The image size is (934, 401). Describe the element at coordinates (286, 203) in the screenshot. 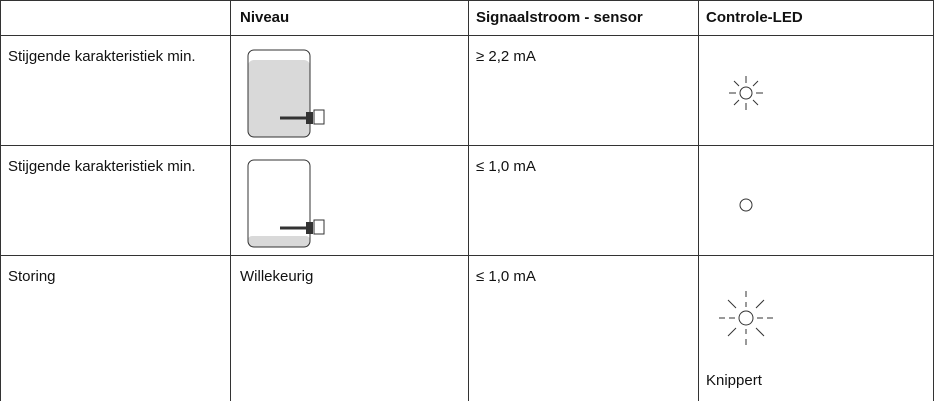

I see `tank-empty-icon` at that location.